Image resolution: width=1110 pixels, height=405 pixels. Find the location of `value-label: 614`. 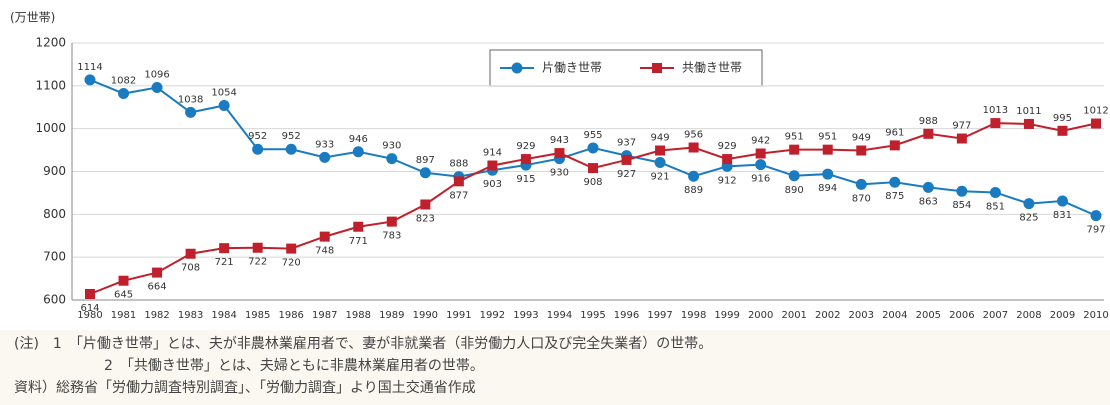

value-label: 614 is located at coordinates (89, 308).